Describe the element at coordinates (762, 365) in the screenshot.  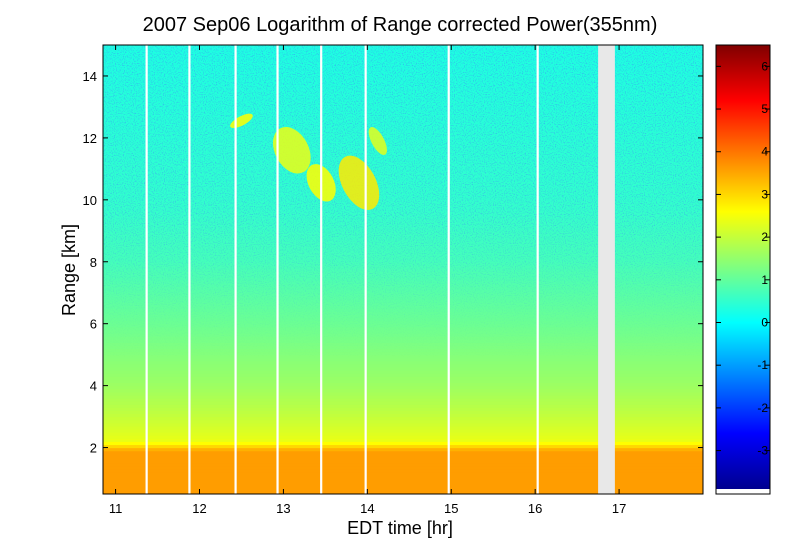
I see `colorbar-tick-label: -1` at that location.